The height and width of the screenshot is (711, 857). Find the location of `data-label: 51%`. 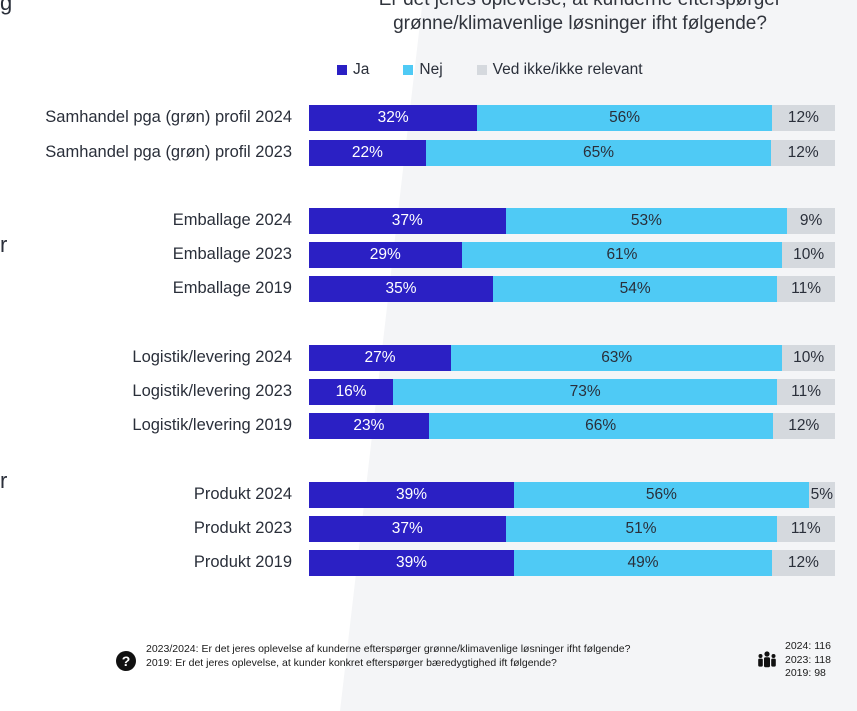

data-label: 51% is located at coordinates (641, 528).